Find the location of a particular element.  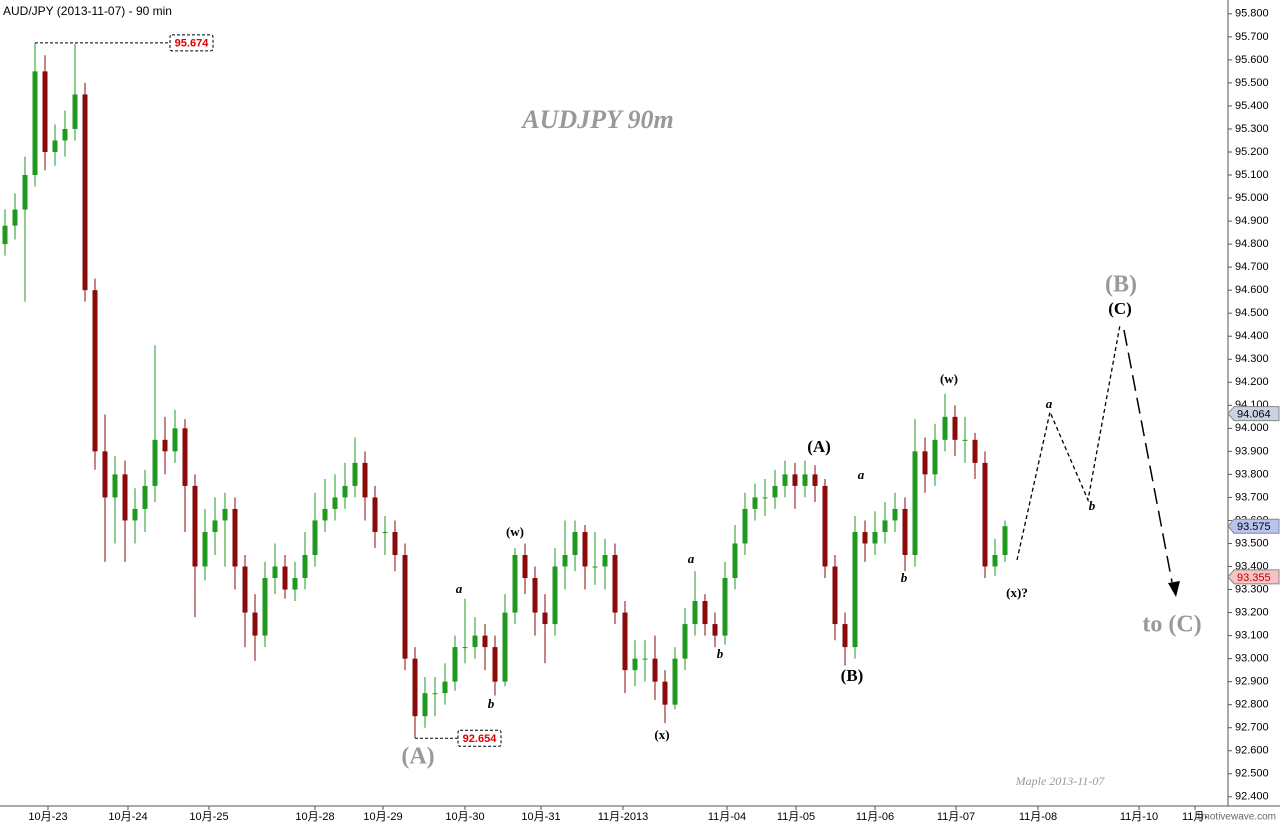

x-tick-label: 11月-08 is located at coordinates (1038, 817).